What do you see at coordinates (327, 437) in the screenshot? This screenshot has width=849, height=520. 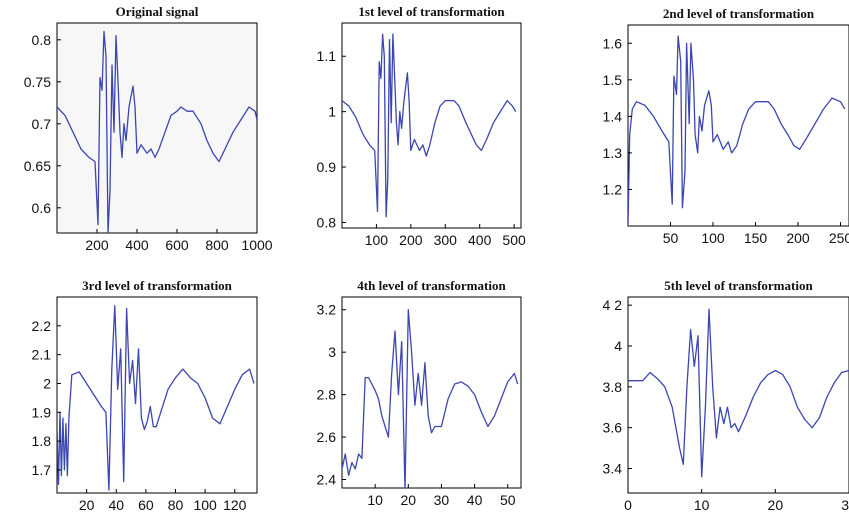 I see `y-tick-label: 2.6` at bounding box center [327, 437].